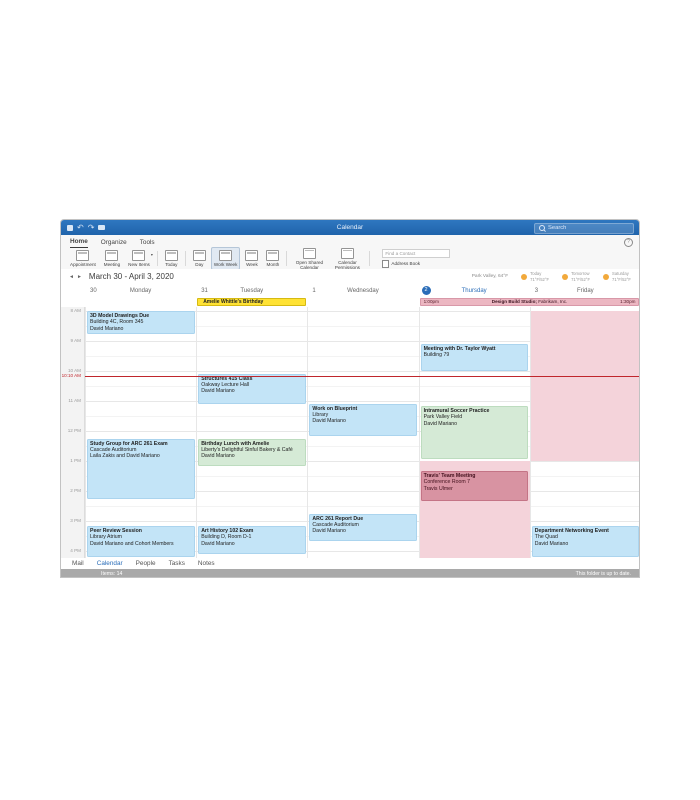 Image resolution: width=700 pixels, height=800 pixels. Describe the element at coordinates (474, 357) in the screenshot. I see `event-meeting-with-dr-taylor-wyatt: Meeting with Dr. Taylor Wyatt Building 79` at that location.